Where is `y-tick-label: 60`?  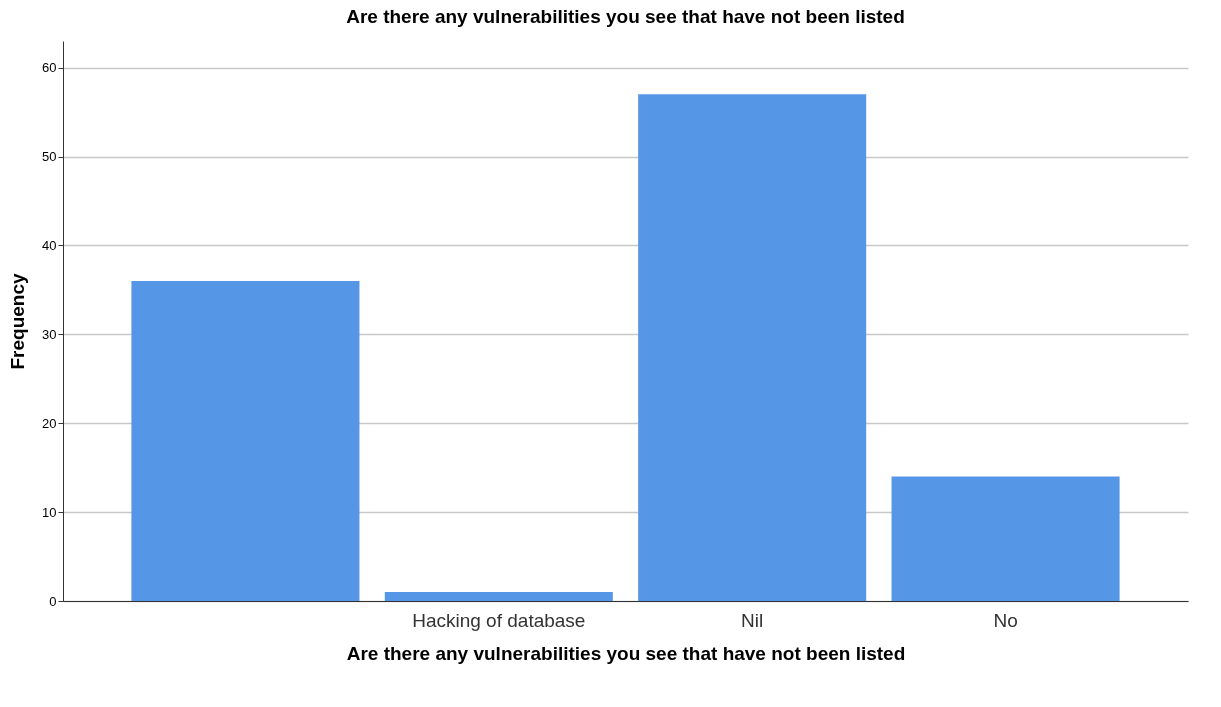 y-tick-label: 60 is located at coordinates (49, 68).